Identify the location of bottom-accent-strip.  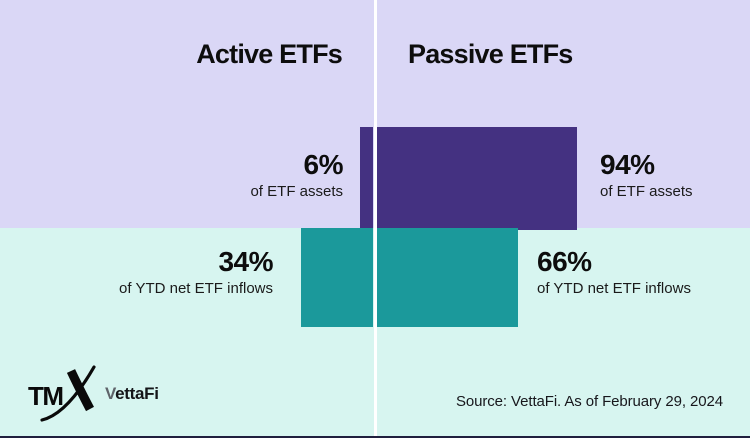
(375, 437).